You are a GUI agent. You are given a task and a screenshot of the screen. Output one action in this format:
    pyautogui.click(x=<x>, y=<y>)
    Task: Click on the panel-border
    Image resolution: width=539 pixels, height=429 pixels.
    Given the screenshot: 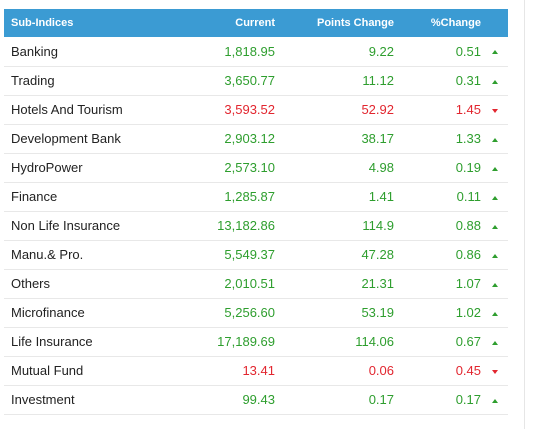 What is the action you would take?
    pyautogui.click(x=524, y=214)
    